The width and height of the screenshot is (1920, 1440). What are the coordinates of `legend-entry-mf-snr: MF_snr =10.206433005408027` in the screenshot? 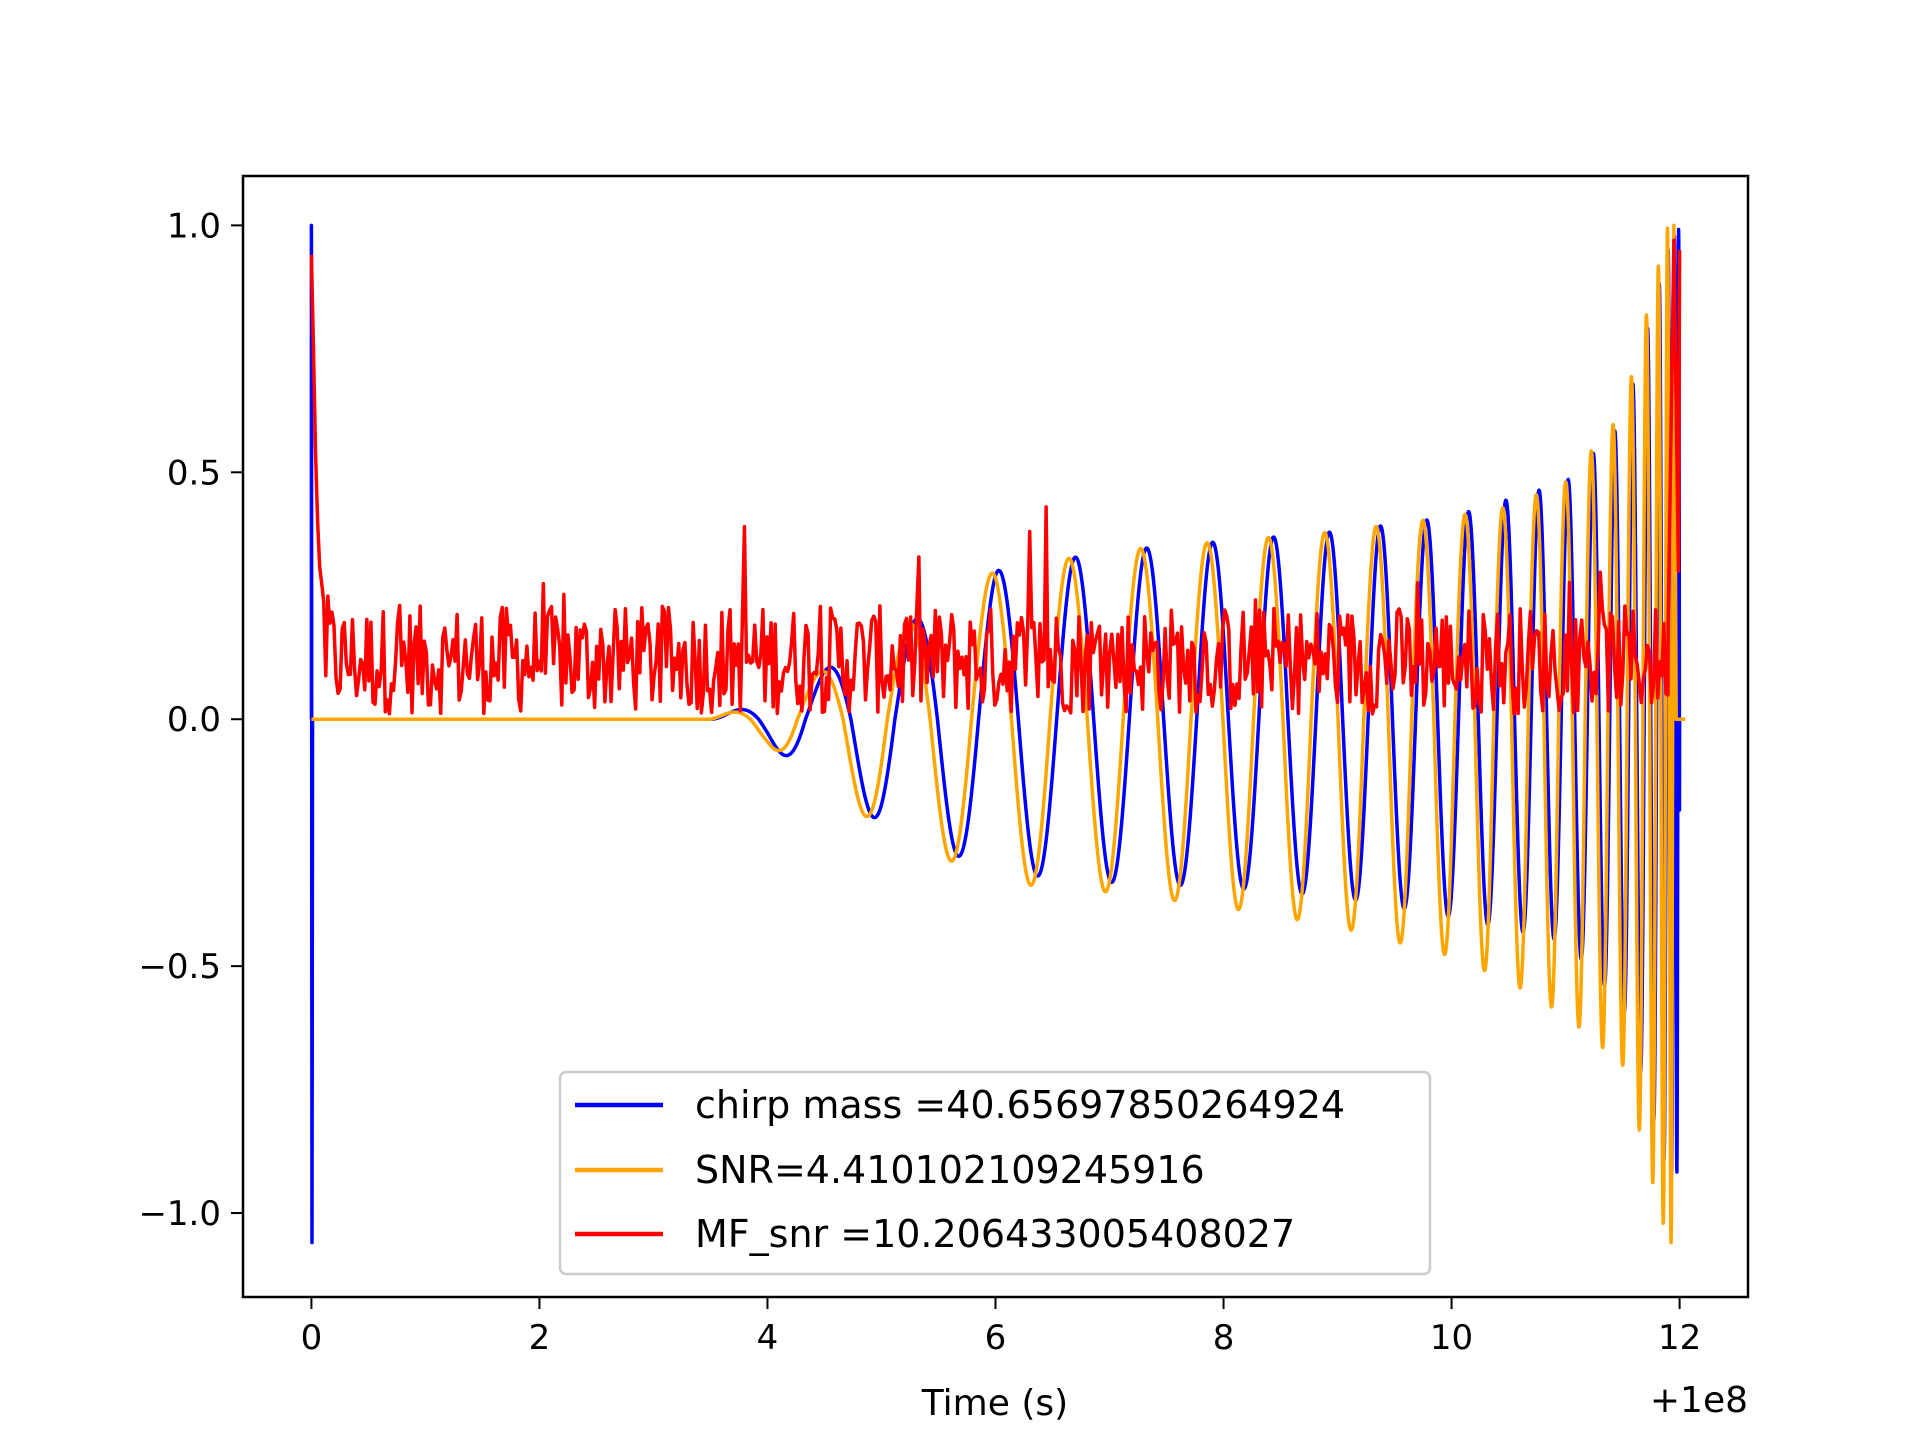 It's located at (995, 1234).